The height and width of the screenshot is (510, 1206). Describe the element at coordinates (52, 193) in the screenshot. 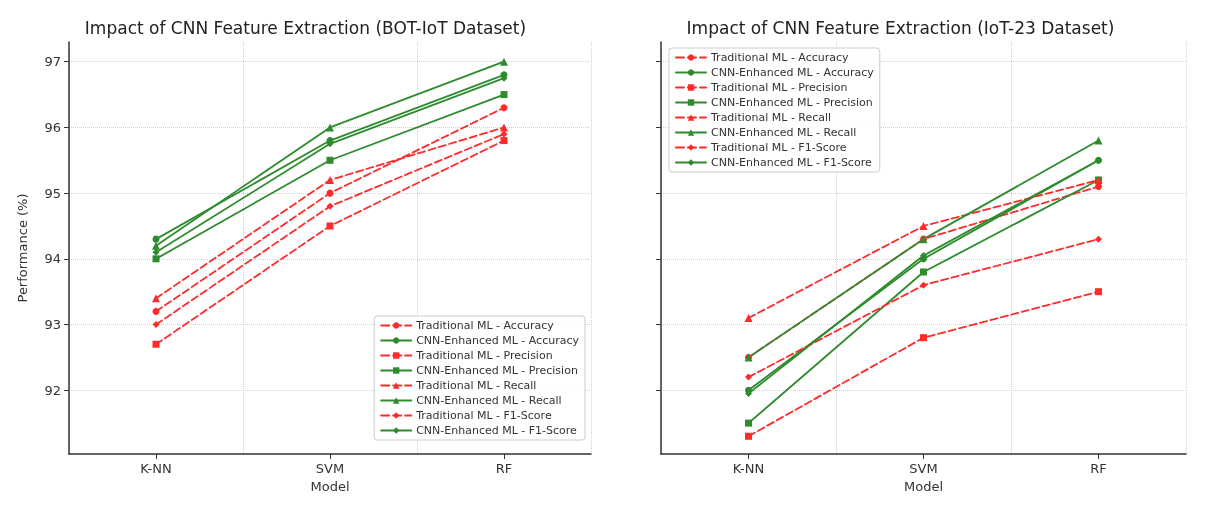

I see `y-tick-label: 95` at that location.